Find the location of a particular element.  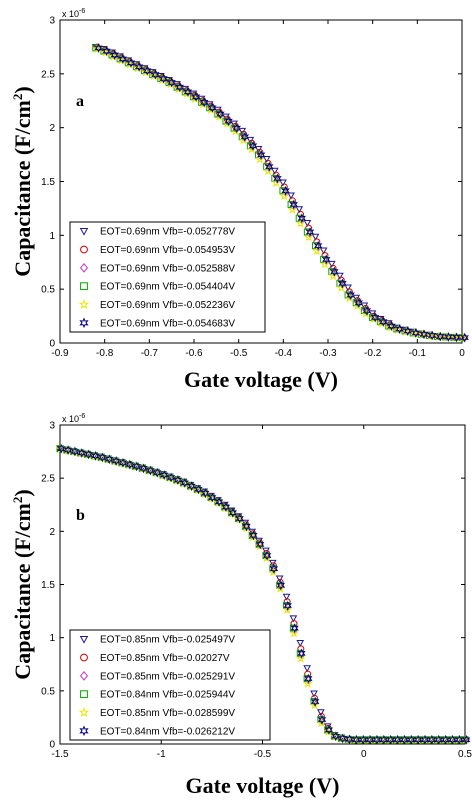

y-tick-label: 0.5 is located at coordinates (48, 691).